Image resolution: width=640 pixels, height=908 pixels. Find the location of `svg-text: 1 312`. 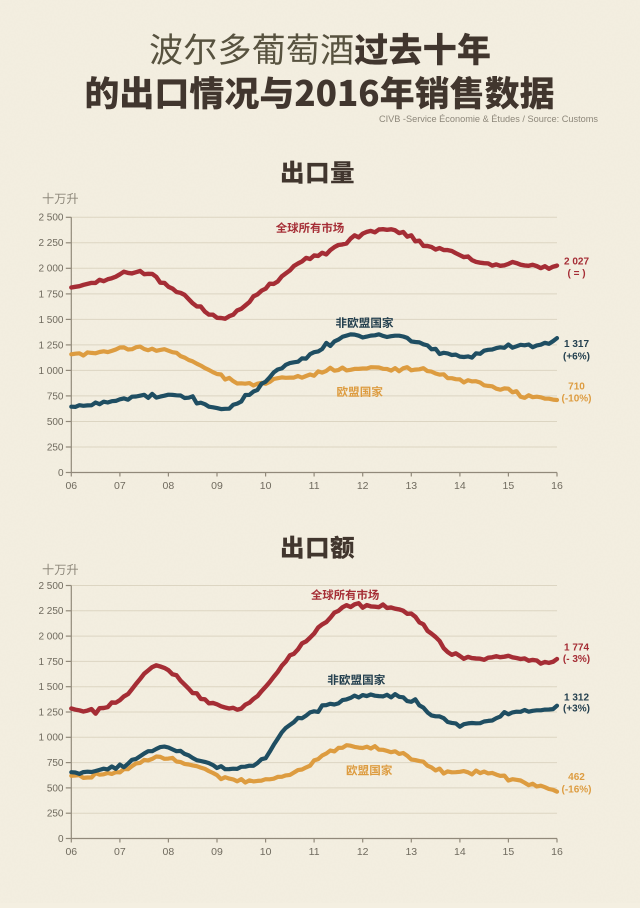

svg-text: 1 312 is located at coordinates (576, 698).